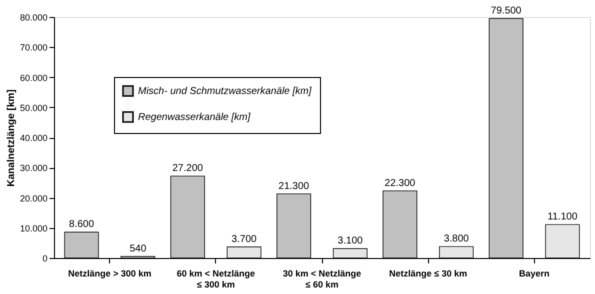 The image size is (595, 294). What do you see at coordinates (322, 279) in the screenshot?
I see `x-tick-label: 30 km < Netzlänge ≤ 60 km` at bounding box center [322, 279].